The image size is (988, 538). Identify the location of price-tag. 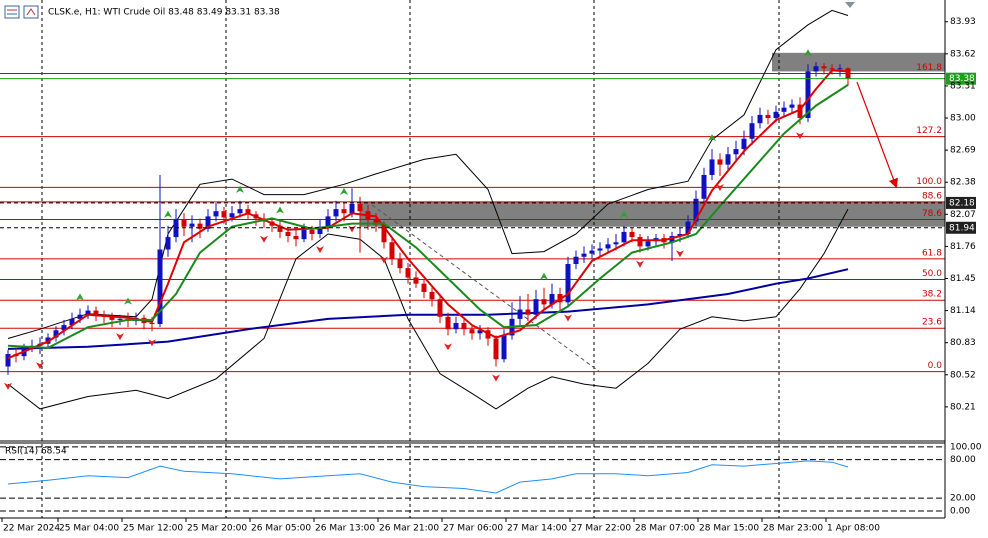
(961, 78).